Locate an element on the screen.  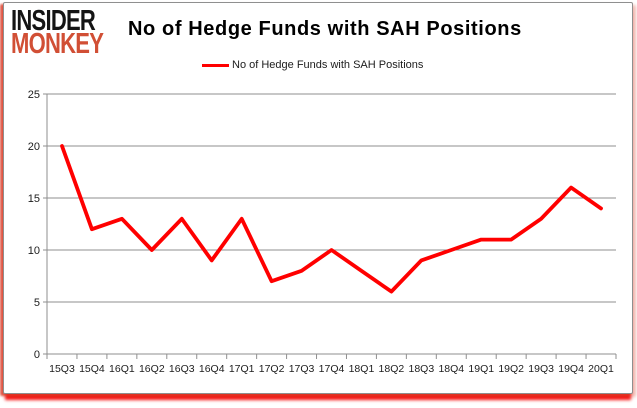
x-axis-label: 18Q3 is located at coordinates (421, 369).